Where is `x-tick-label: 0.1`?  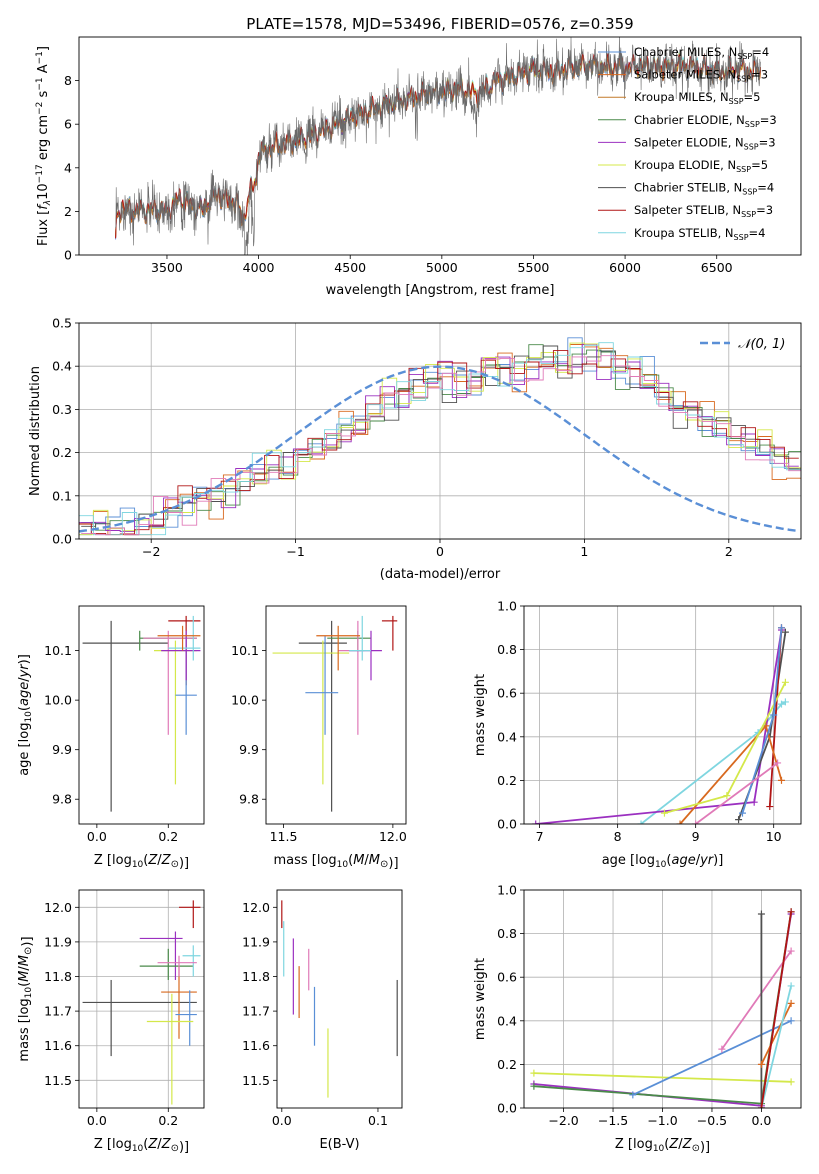 x-tick-label: 0.1 is located at coordinates (378, 1120).